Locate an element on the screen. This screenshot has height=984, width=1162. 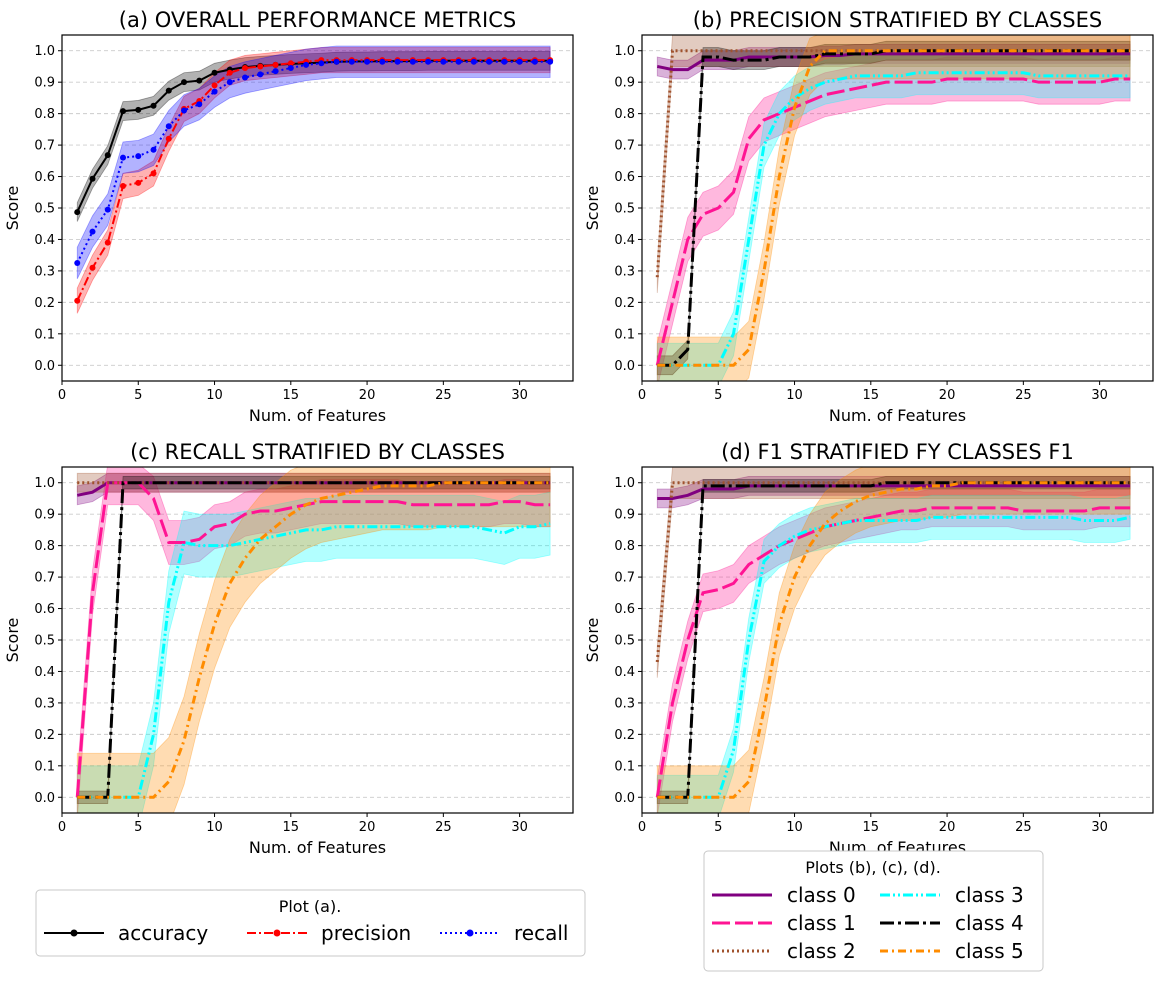
panel-c-ylabel: Score is located at coordinates (12, 640).